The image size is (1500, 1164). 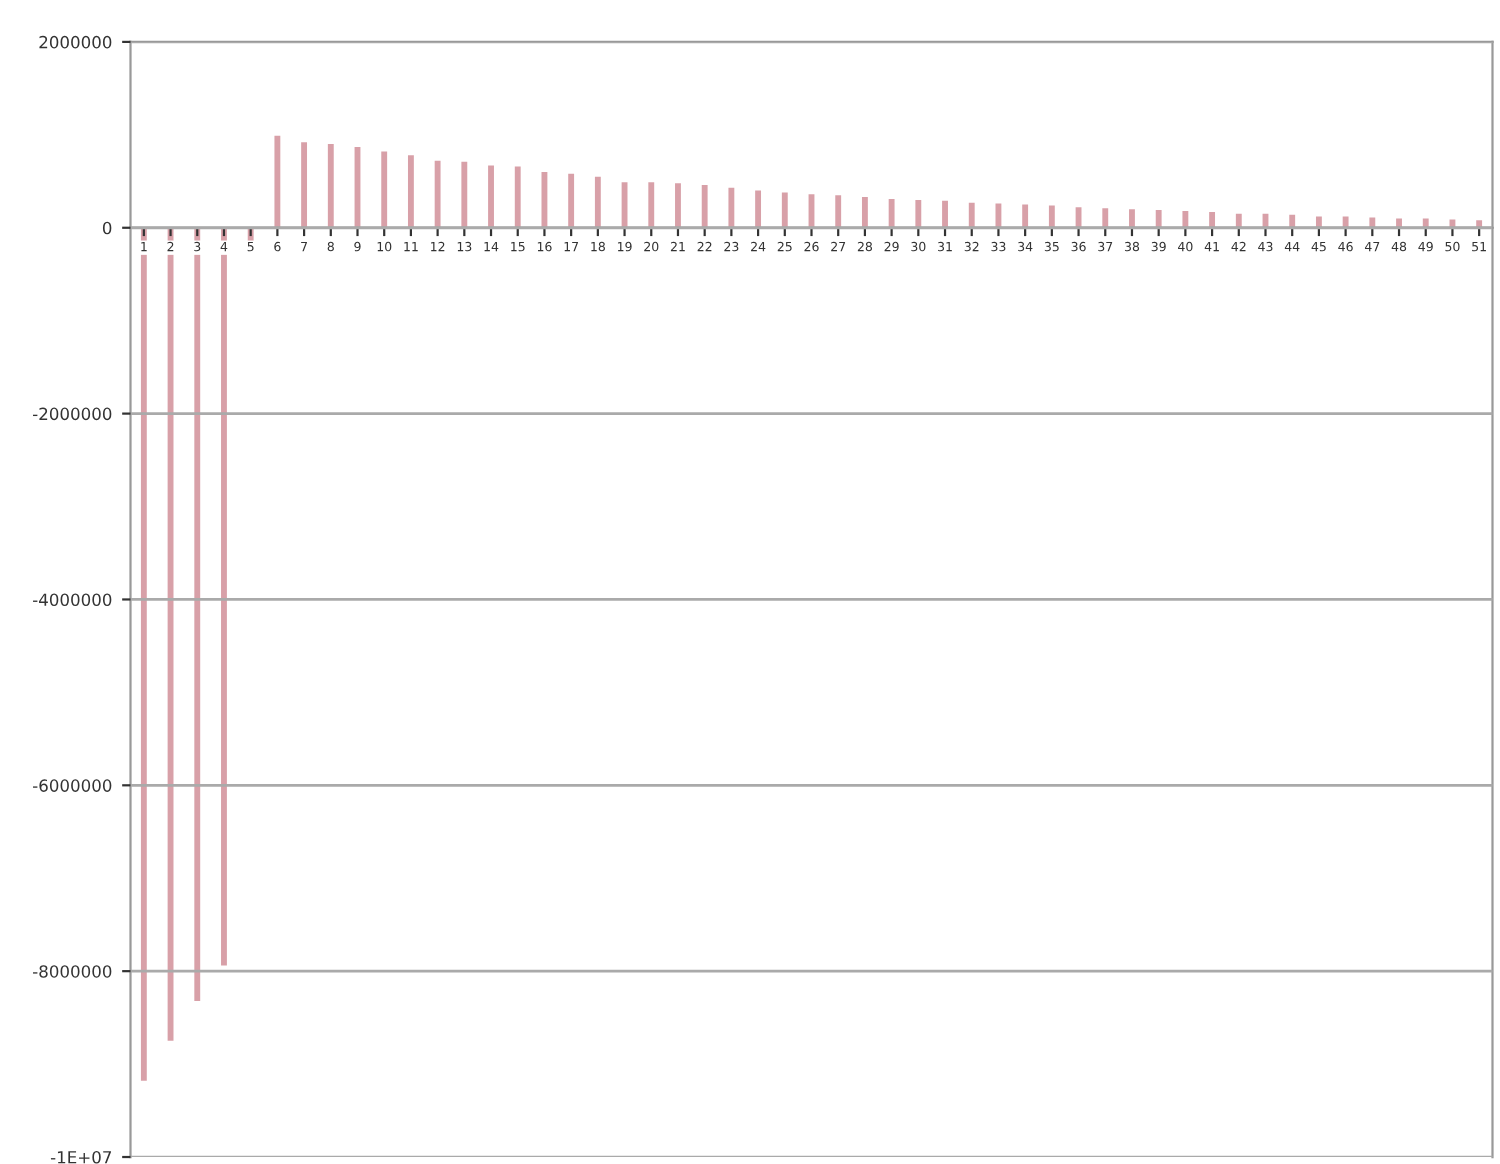 What do you see at coordinates (72, 971) in the screenshot?
I see `y-tick-label: -8000000` at bounding box center [72, 971].